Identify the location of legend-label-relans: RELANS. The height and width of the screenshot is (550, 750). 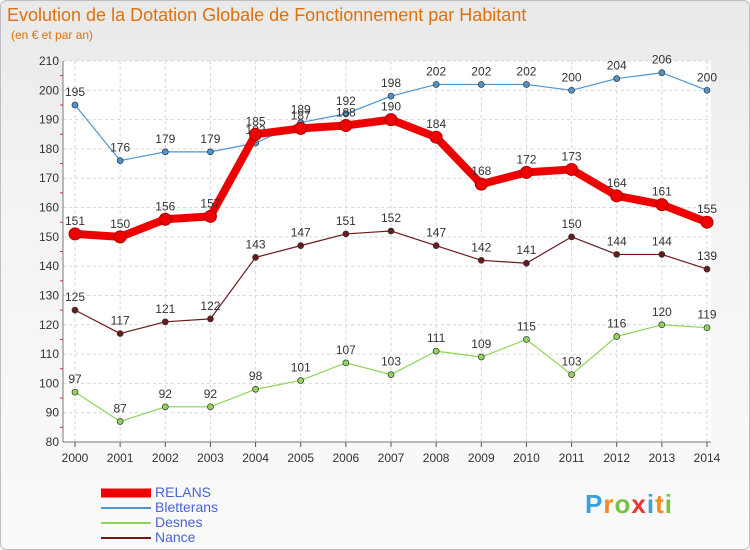
(183, 492).